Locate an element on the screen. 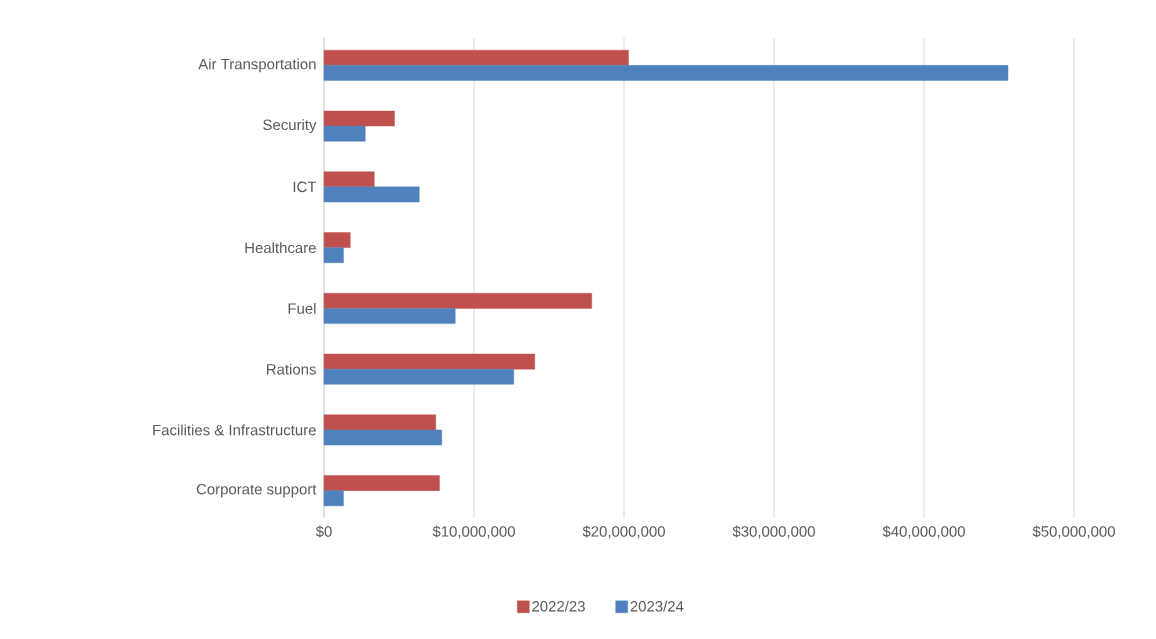 The width and height of the screenshot is (1156, 639). x-tick-label: $50,000,000 is located at coordinates (1073, 532).